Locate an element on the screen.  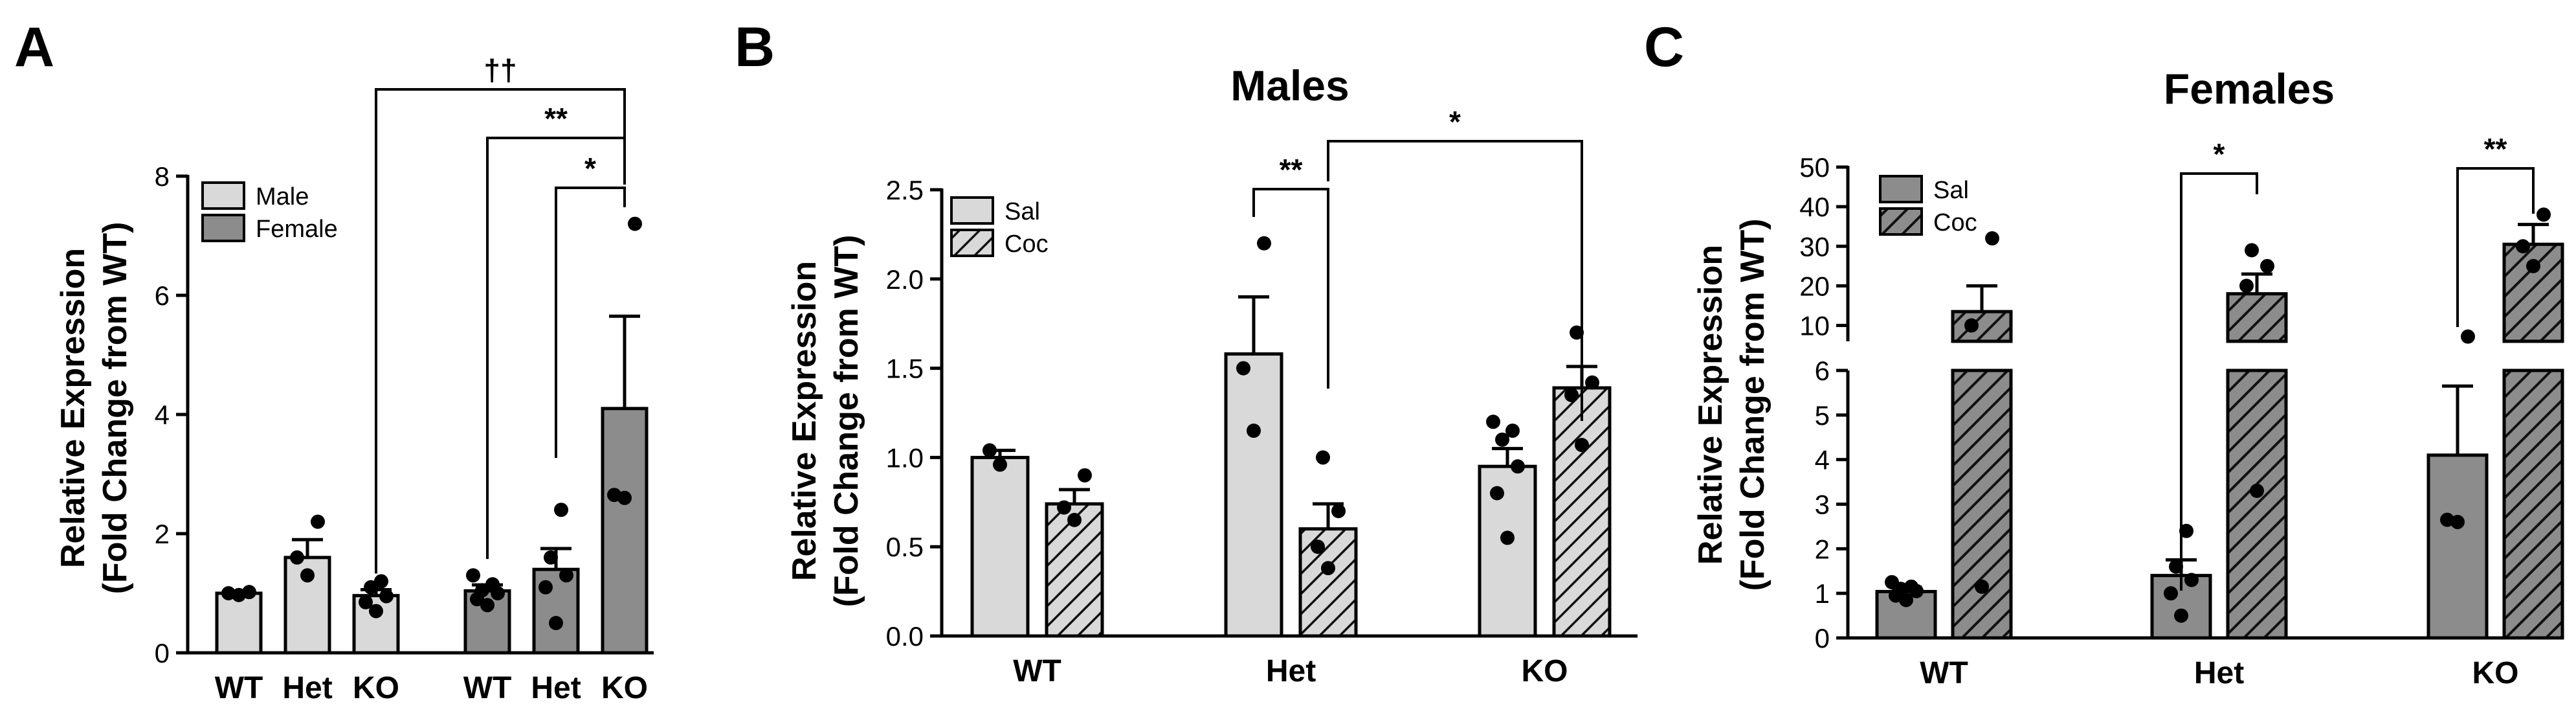
panel-a-ylabel-line2: (Fold Change from WT) is located at coordinates (115, 408).